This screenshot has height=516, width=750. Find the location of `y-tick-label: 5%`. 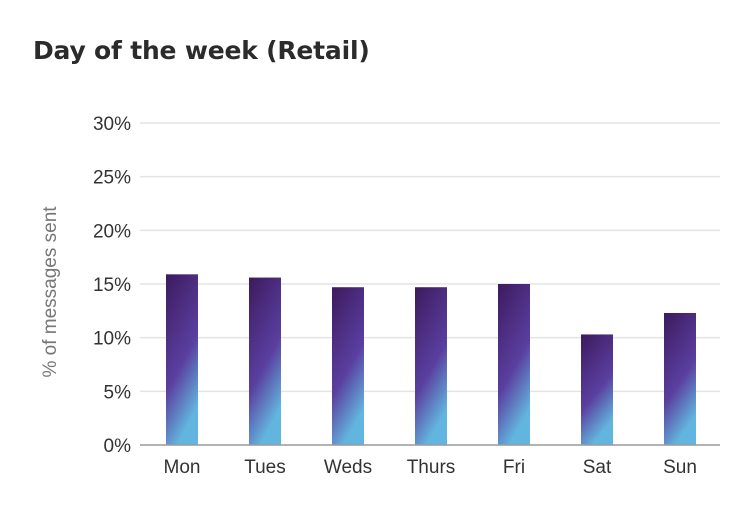

y-tick-label: 5% is located at coordinates (118, 392).